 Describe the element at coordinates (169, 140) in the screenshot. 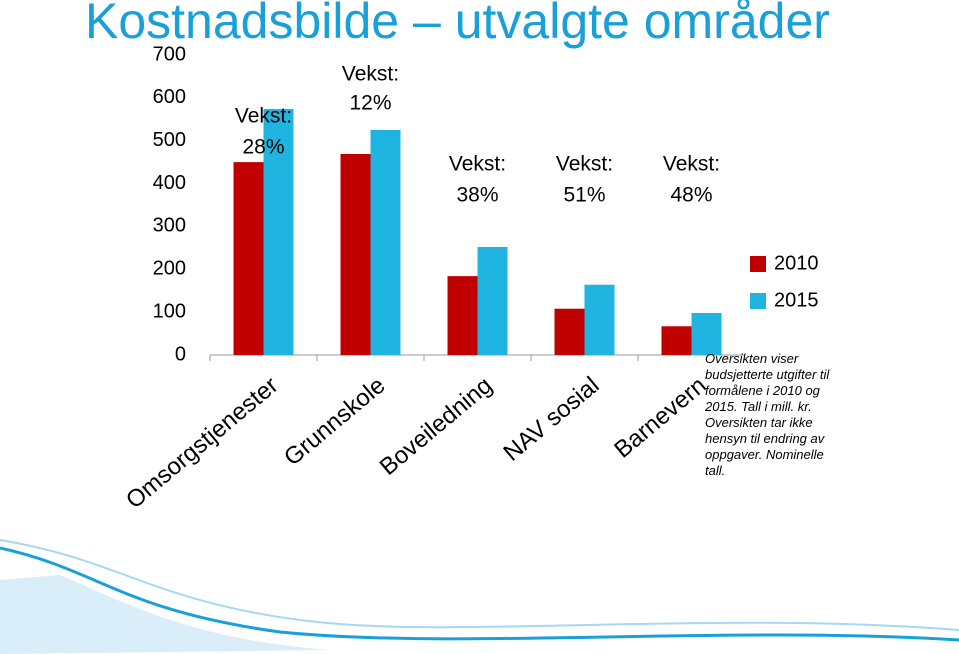

I see `y-tick-label: 500` at that location.